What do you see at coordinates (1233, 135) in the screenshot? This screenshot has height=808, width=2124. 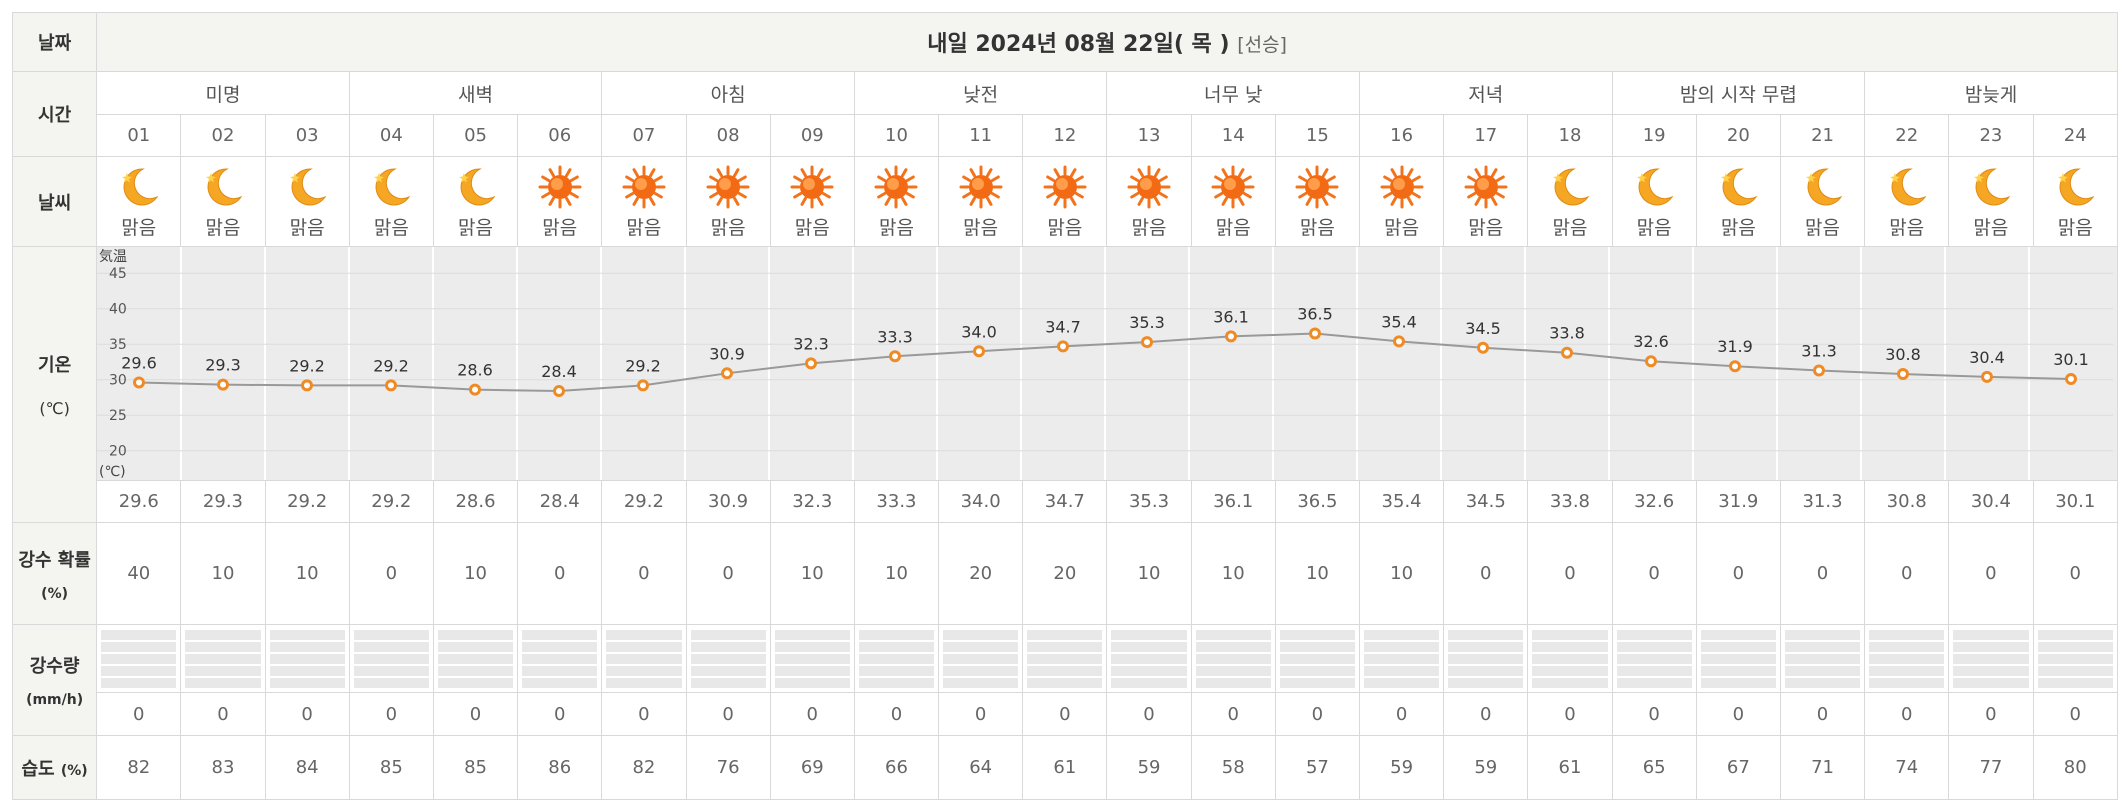 I see `hour-label: 14` at bounding box center [1233, 135].